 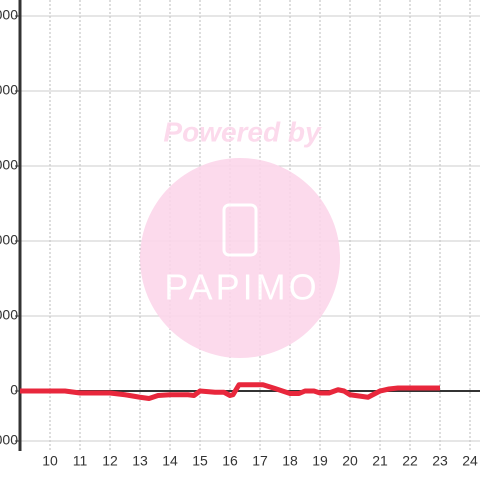 I want to click on series-line, so click(x=230, y=391).